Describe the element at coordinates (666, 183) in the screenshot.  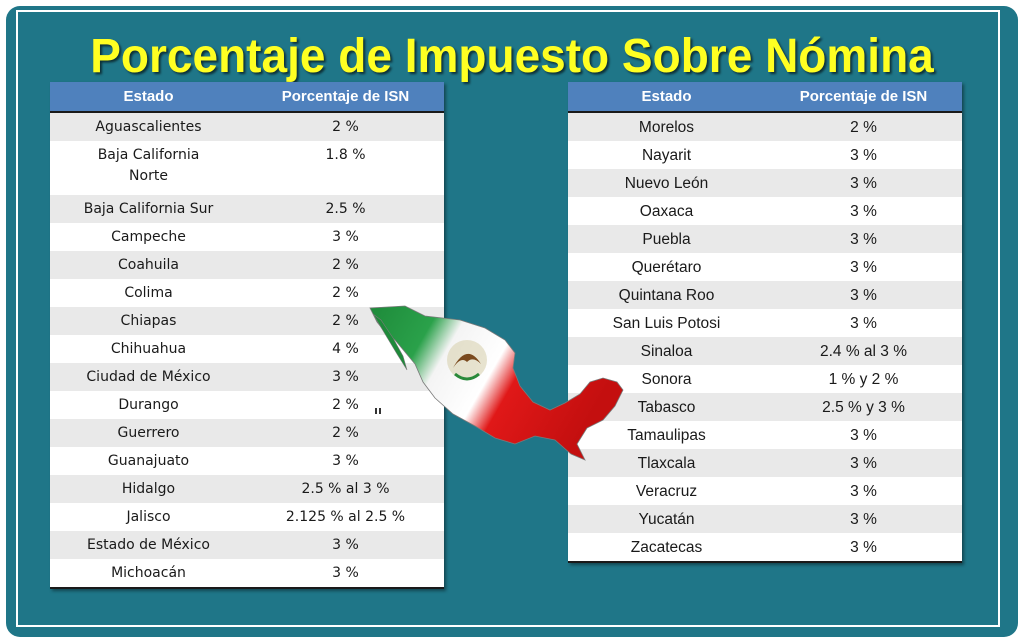
I see `state-cell: Nuevo León` at that location.